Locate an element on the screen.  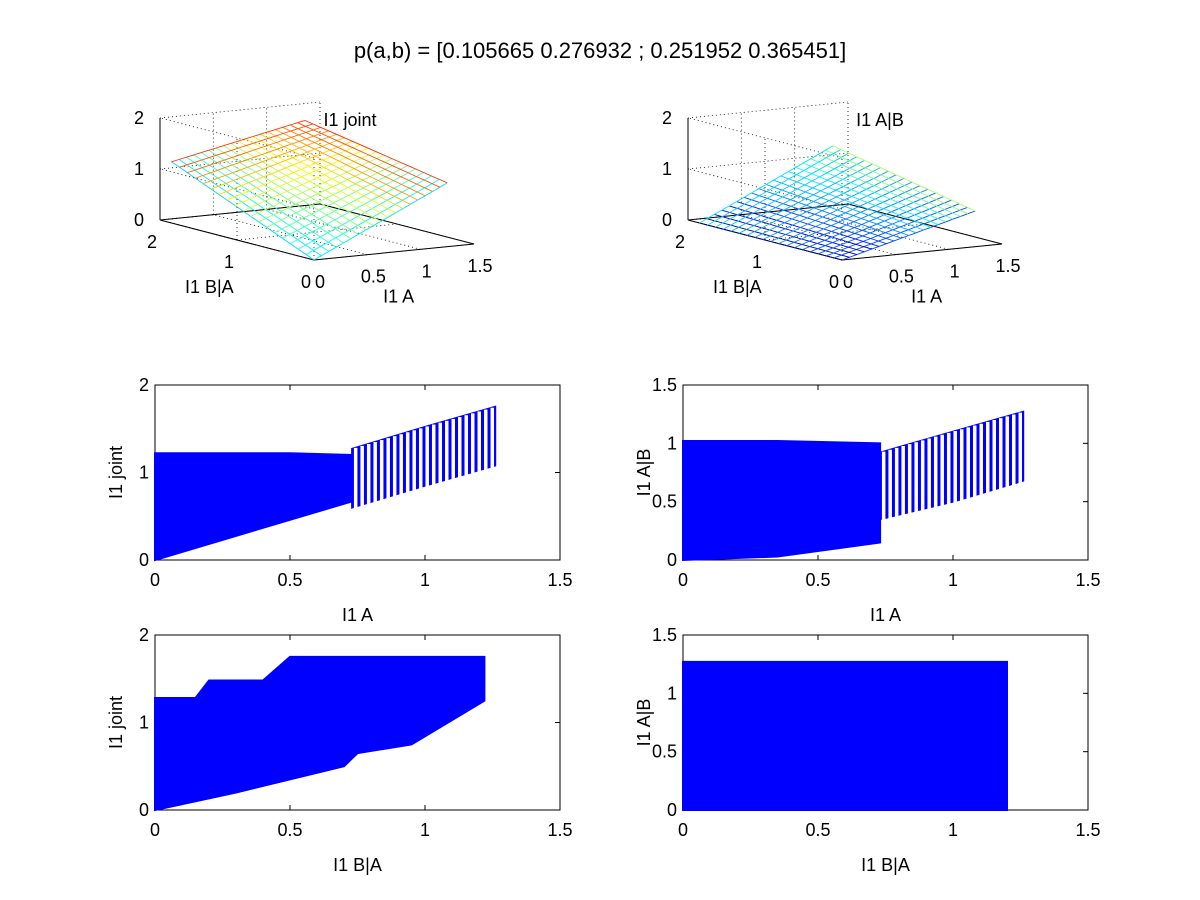
subplot-title: I1 A|B is located at coordinates (880, 120).